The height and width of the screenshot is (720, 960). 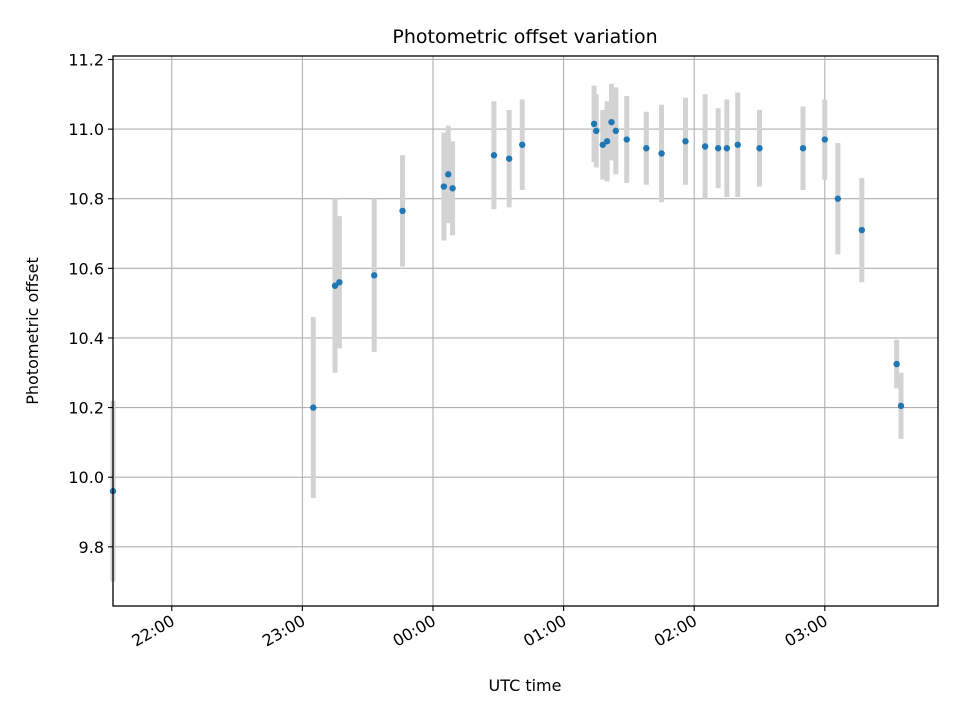 What do you see at coordinates (90, 303) in the screenshot?
I see `y-axis: 9.8 10.0 10.2 10.4 10.6 10.8 11.0 11.2` at bounding box center [90, 303].